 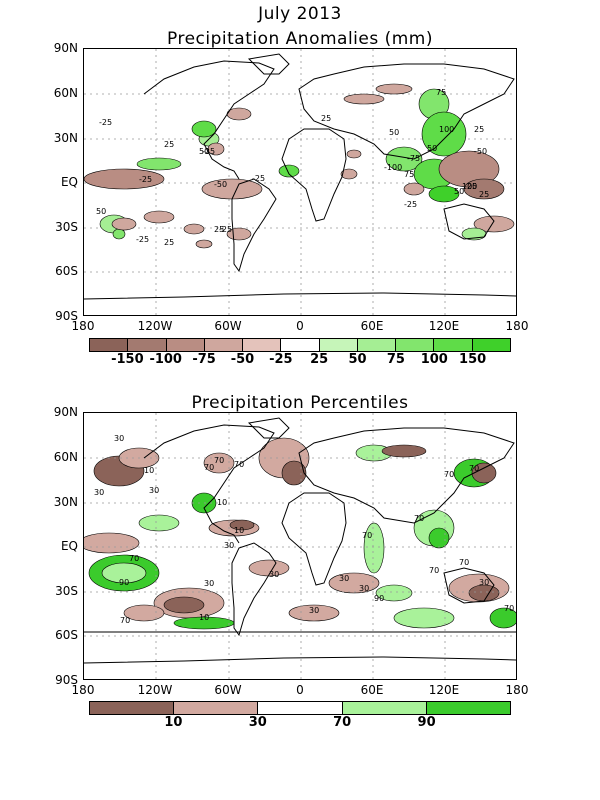 What do you see at coordinates (319, 359) in the screenshot?
I see `colorbar-label: 25` at bounding box center [319, 359].